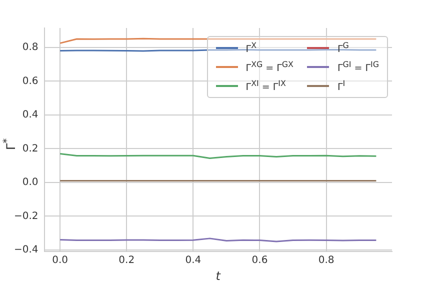  I want to click on legend-label: Γ$^{XI}$ = Γ$^{IX}$, so click(266, 86).